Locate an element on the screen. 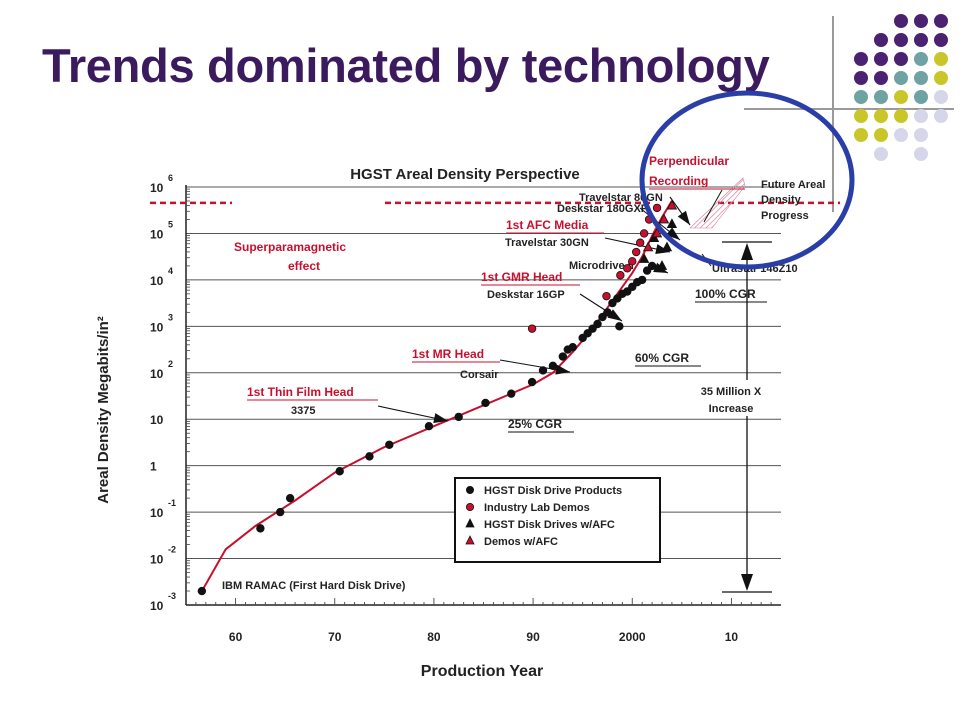 The image size is (960, 720). y-tick-label-exponent: -2 is located at coordinates (172, 550).